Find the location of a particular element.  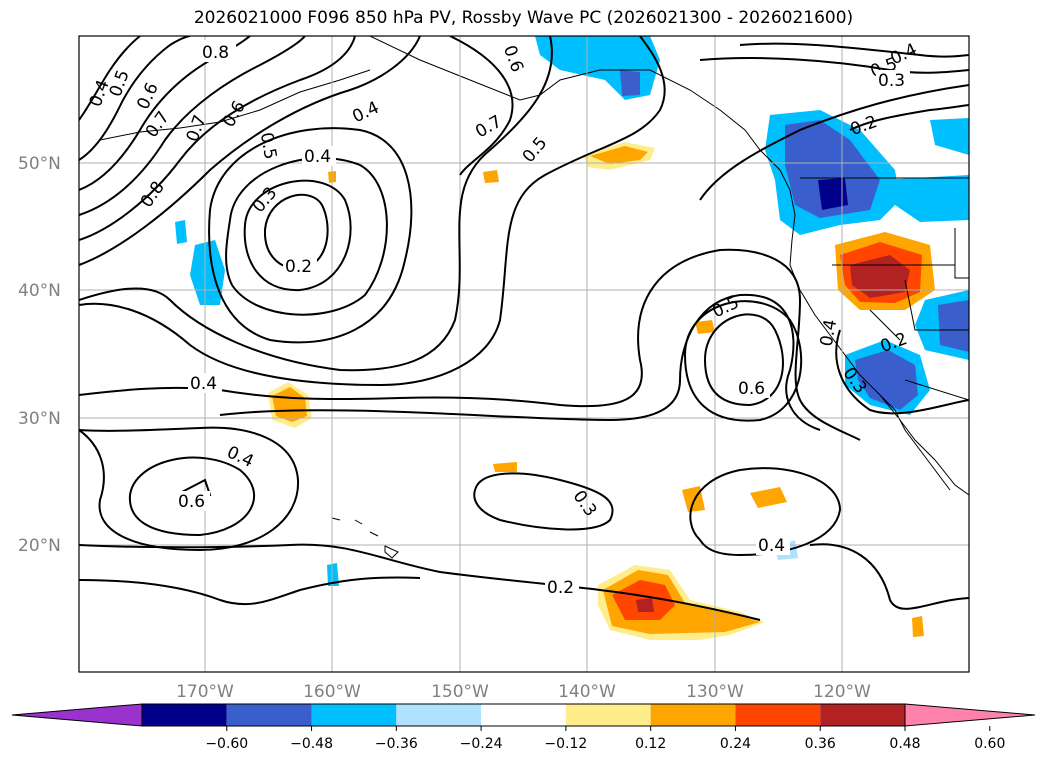

hawaii-islands is located at coordinates (365, 538).